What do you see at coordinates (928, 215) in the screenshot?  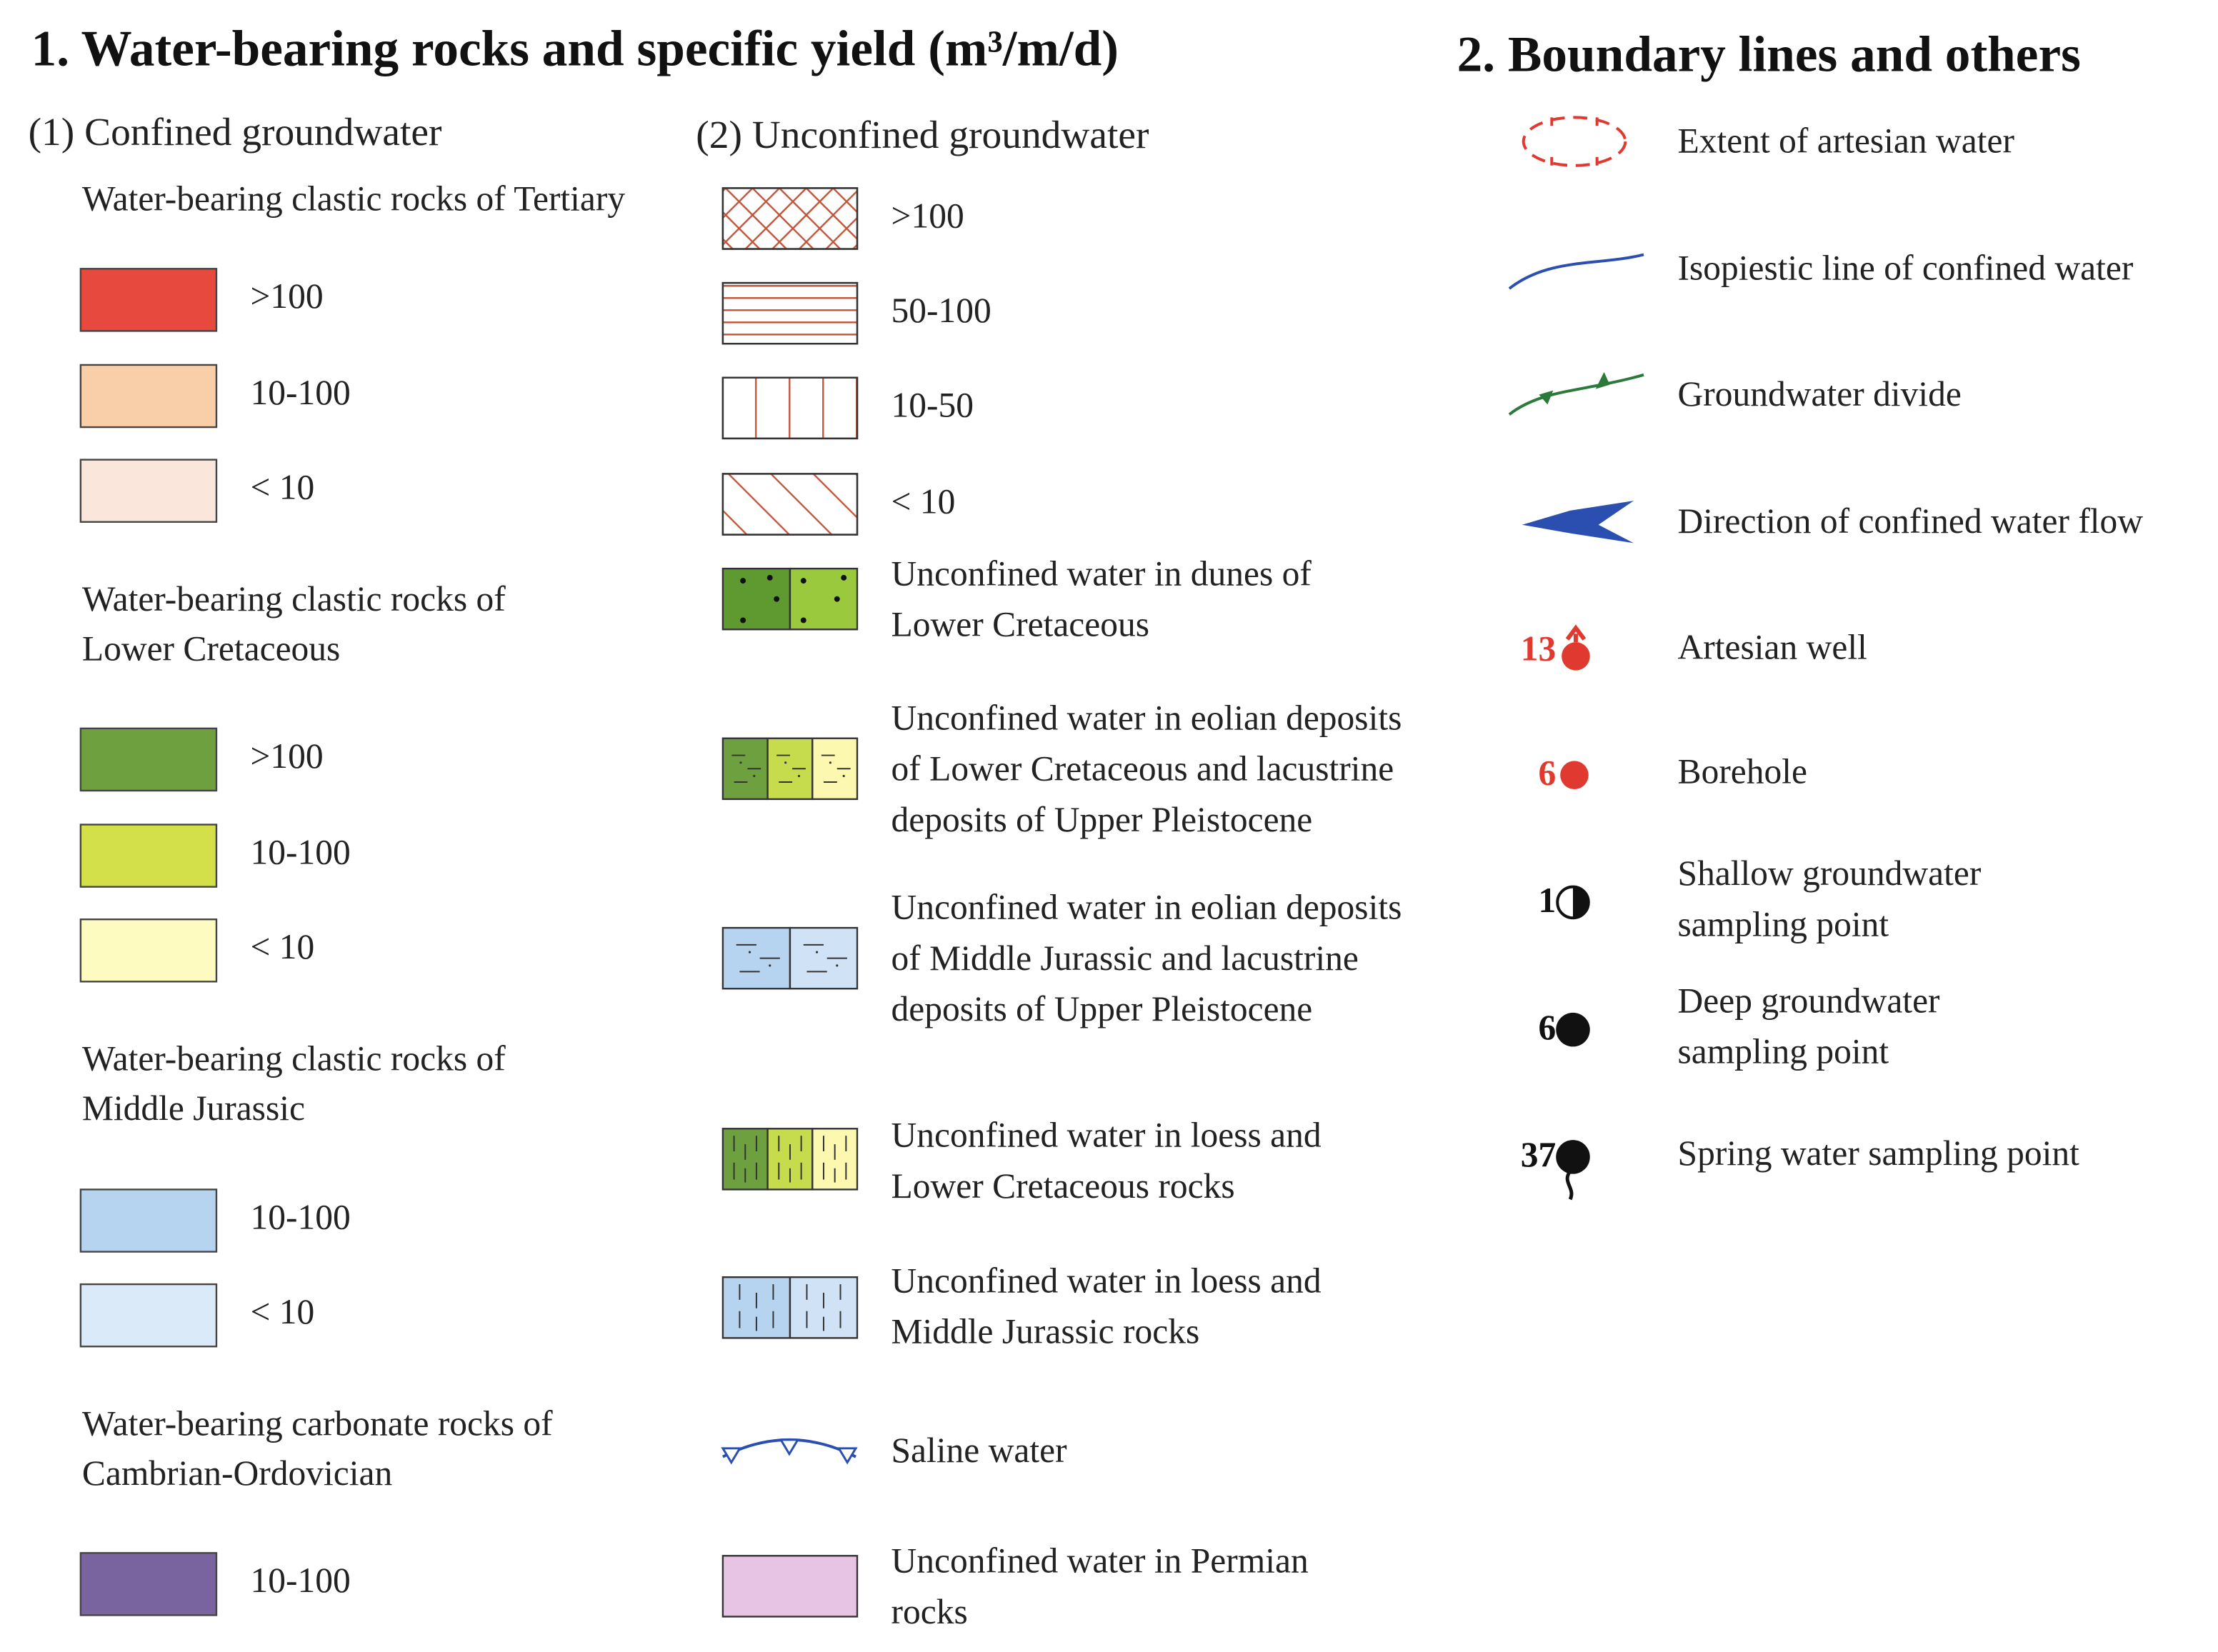 I see `unconfined-label: >100` at bounding box center [928, 215].